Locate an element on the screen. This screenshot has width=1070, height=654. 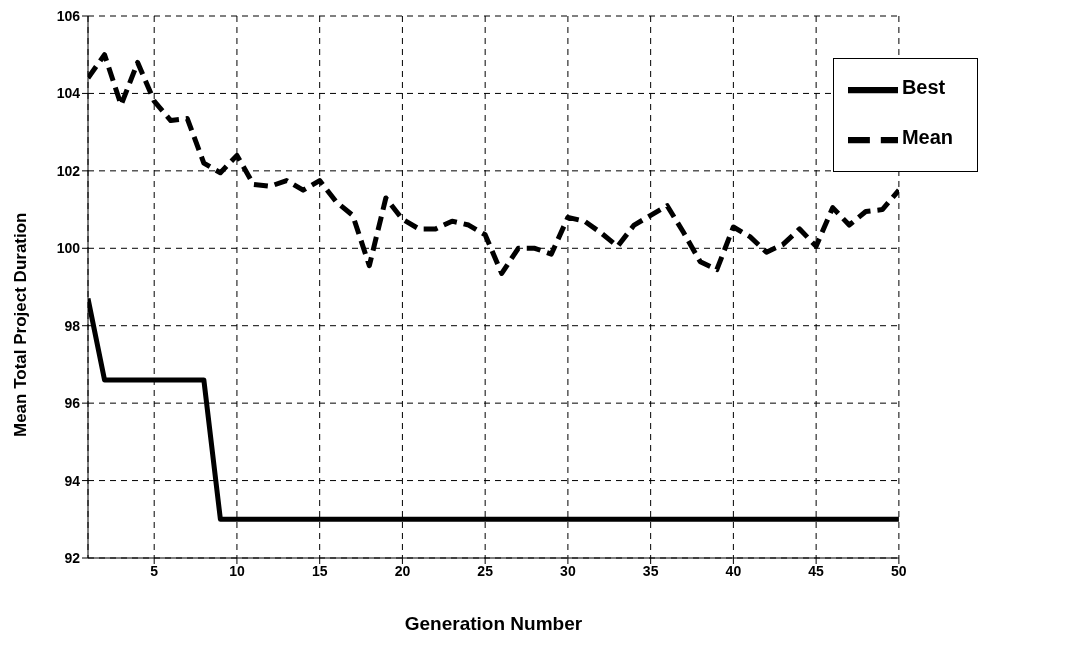
x-tick-label: 40 is located at coordinates (733, 570).